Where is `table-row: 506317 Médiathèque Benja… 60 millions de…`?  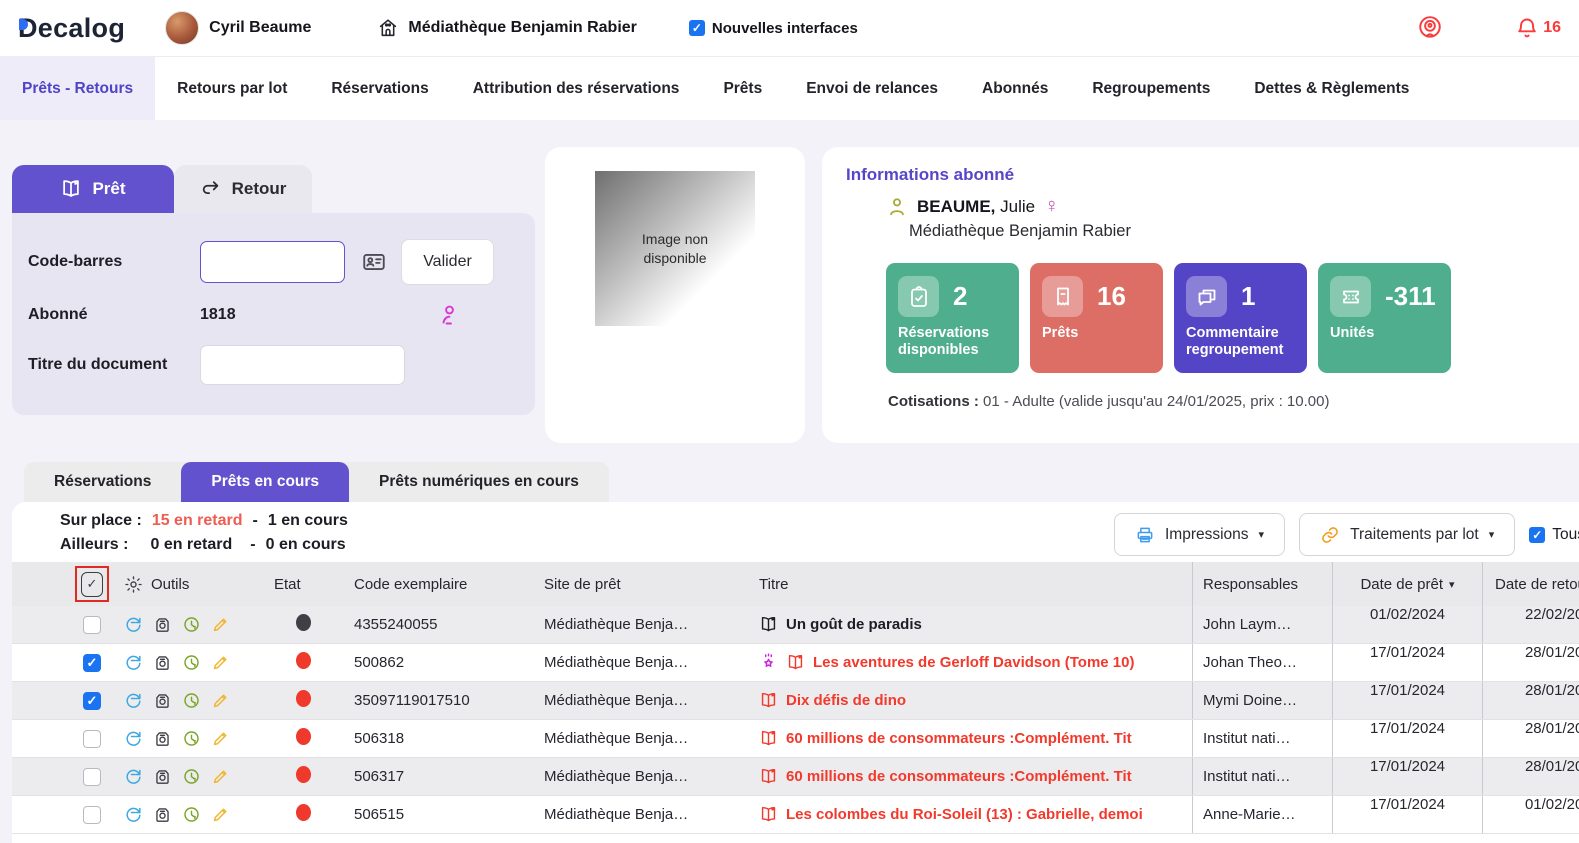 table-row: 506317 Médiathèque Benja… 60 millions de… is located at coordinates (795, 777).